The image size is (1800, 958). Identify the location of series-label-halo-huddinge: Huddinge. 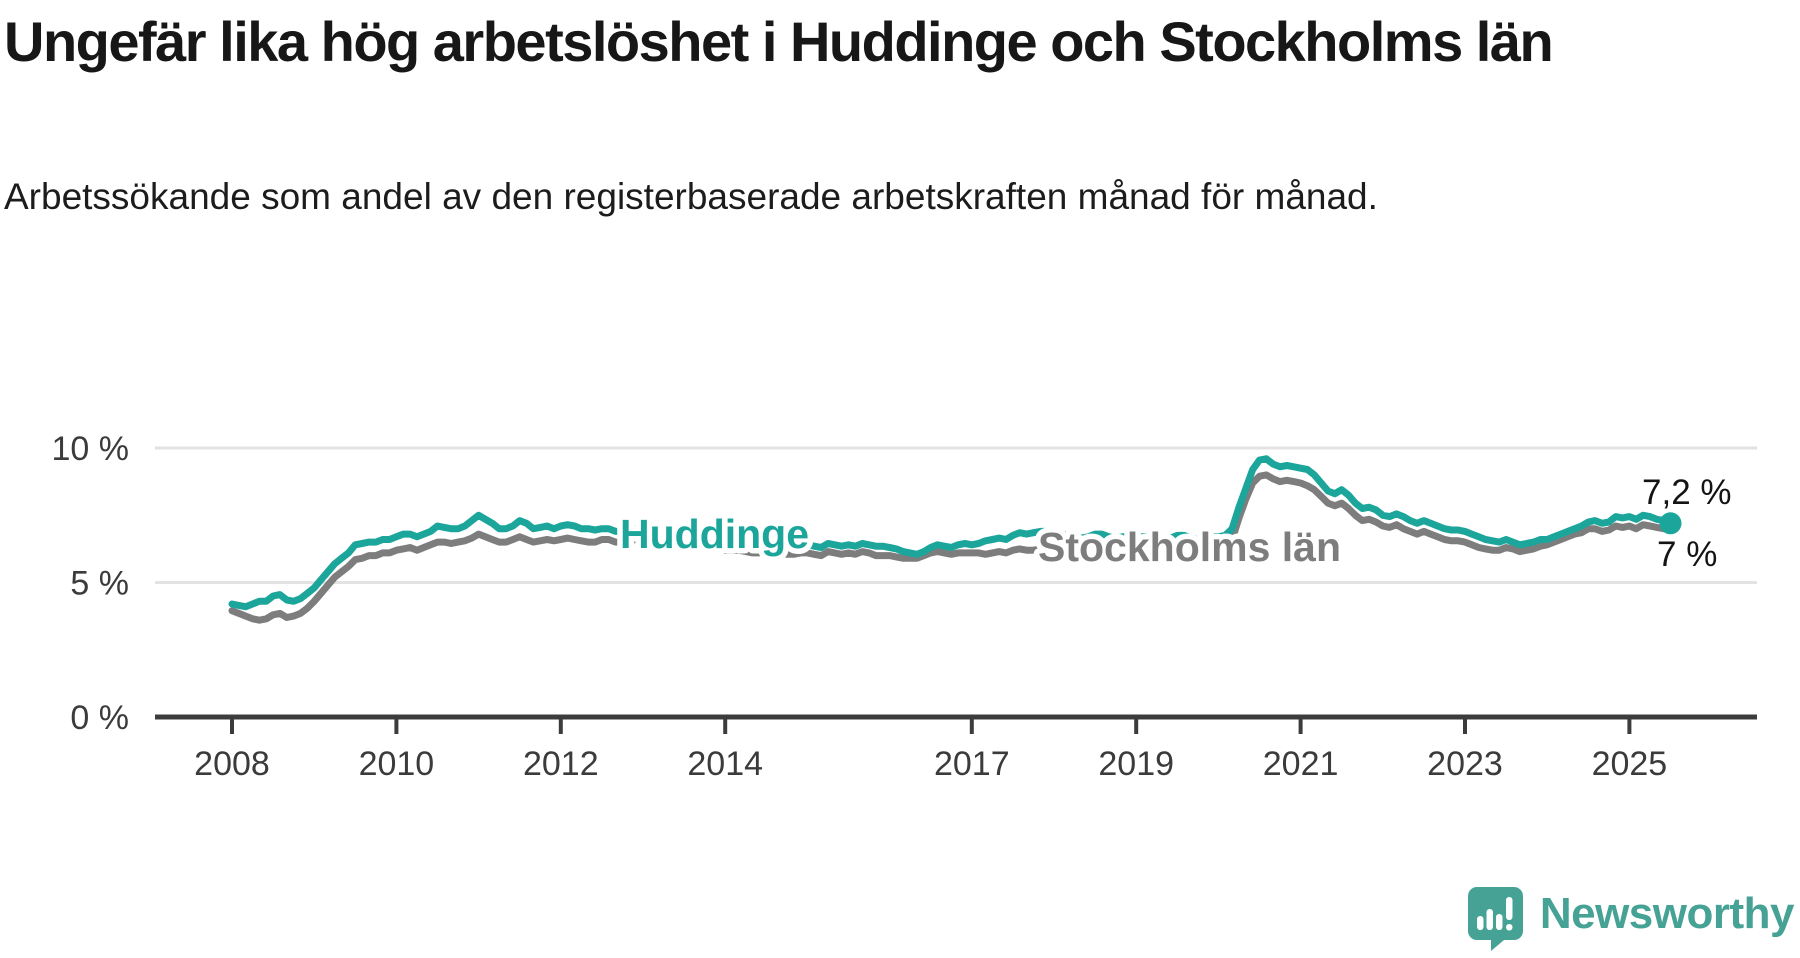
(714, 534).